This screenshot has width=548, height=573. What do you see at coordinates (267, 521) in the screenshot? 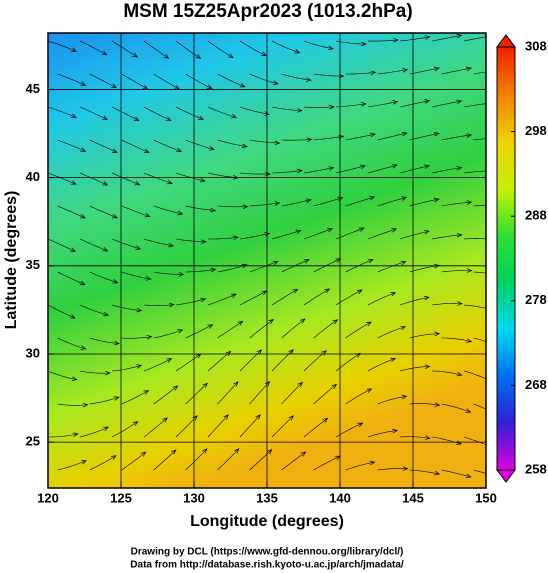
I see `x-axis-label: Longitude (degrees)` at bounding box center [267, 521].